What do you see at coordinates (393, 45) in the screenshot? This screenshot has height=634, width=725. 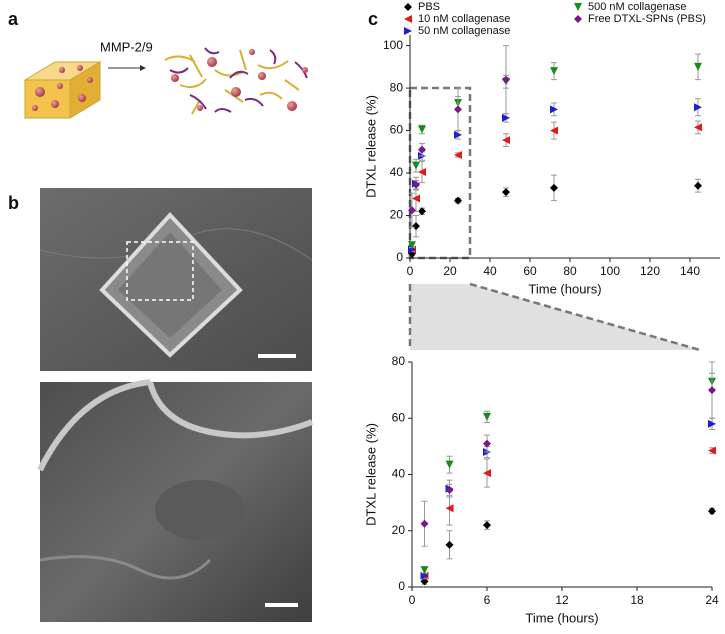 I see `y-tick-label: 100` at bounding box center [393, 45].